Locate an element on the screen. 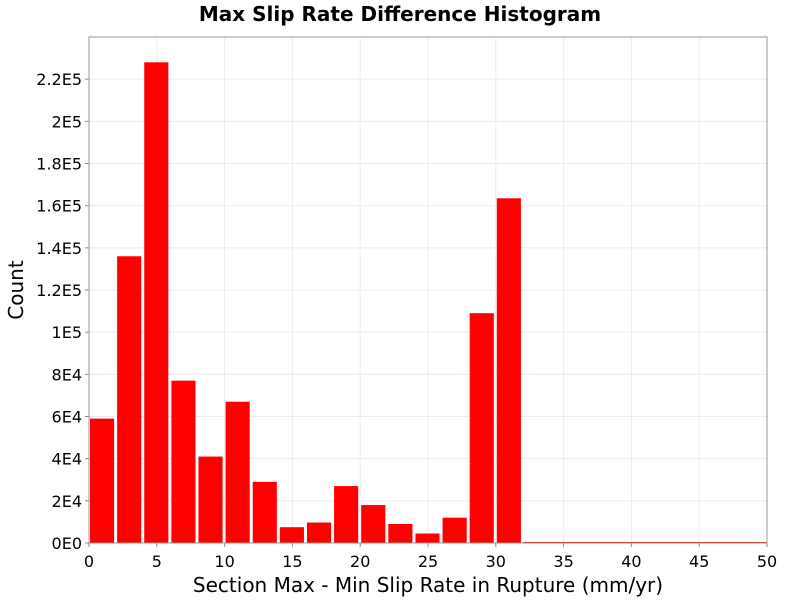  y-tick-label: 2E5 is located at coordinates (67, 121).